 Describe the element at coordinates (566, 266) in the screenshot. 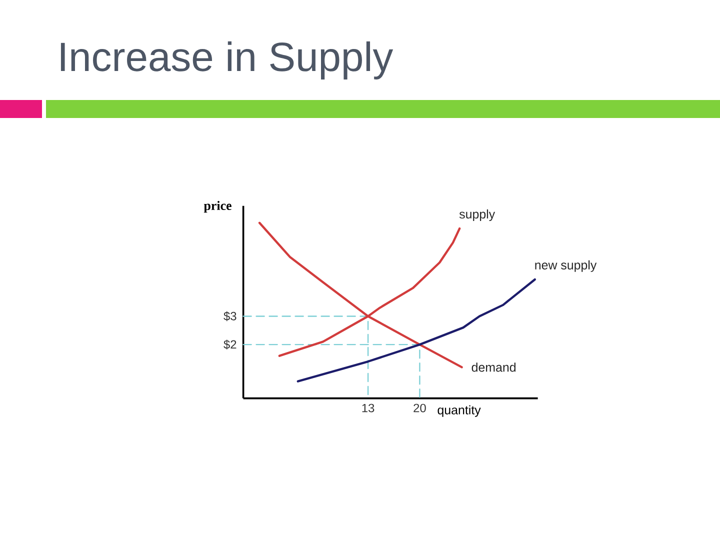

I see `series-label: new supply` at that location.